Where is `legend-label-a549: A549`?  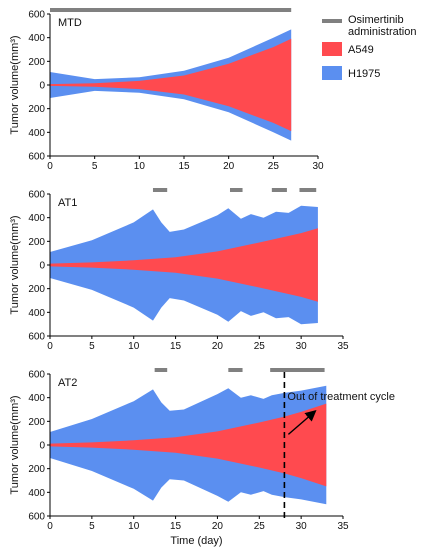
legend-label-a549: A549 is located at coordinates (361, 50).